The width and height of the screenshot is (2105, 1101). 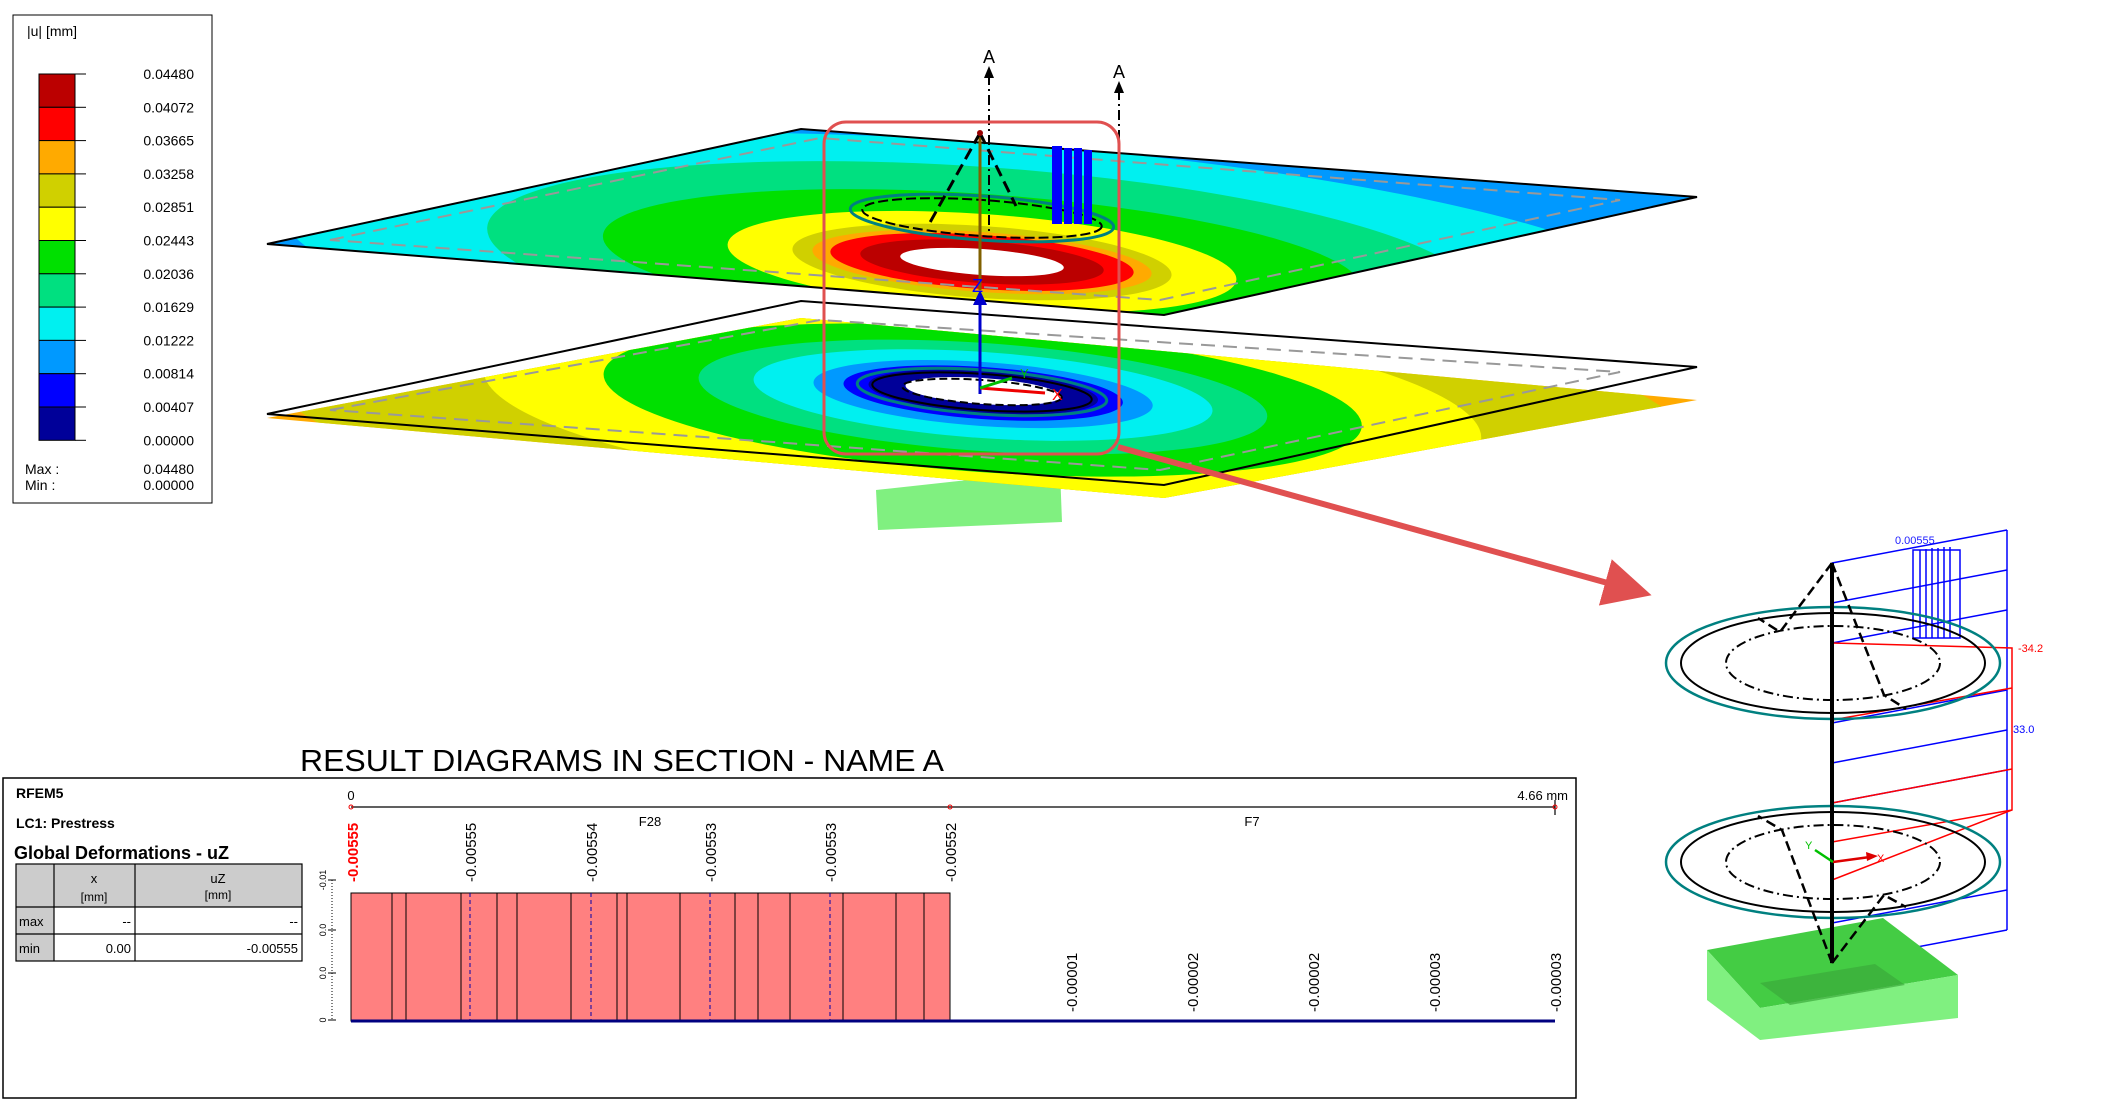 I want to click on bottom-plate-outline, so click(x=982, y=393).